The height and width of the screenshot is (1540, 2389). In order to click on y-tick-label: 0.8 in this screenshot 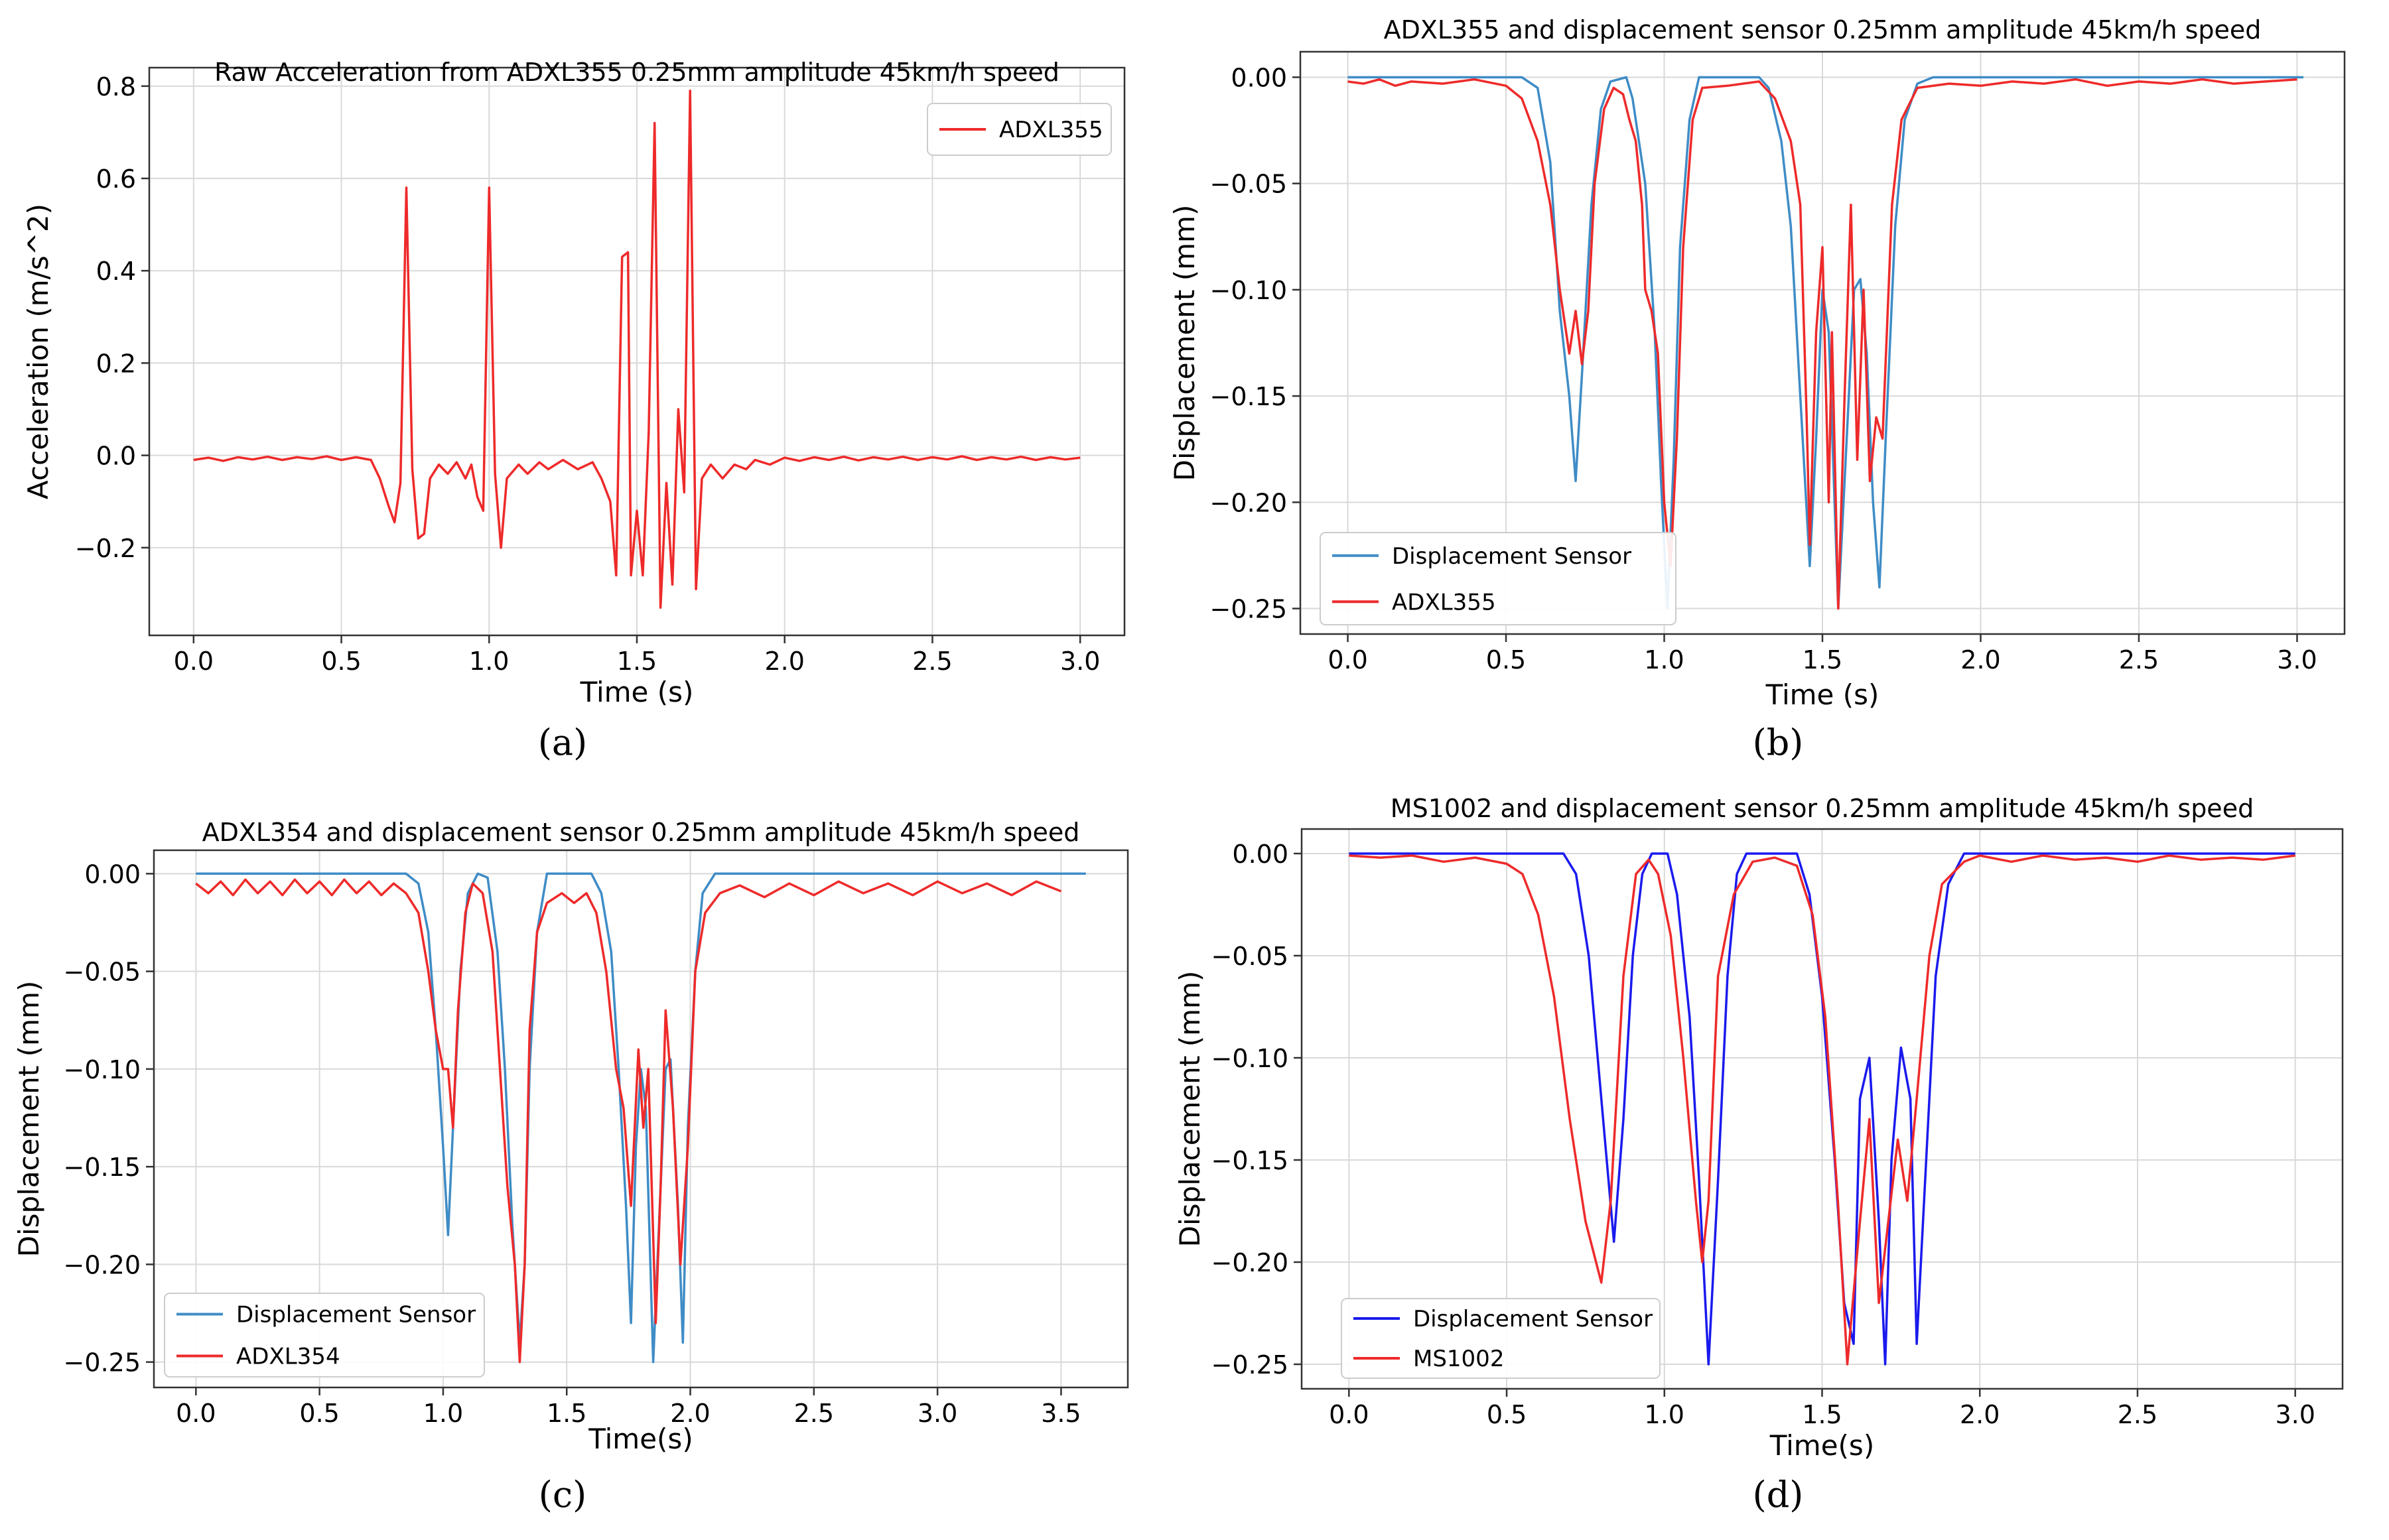, I will do `click(116, 86)`.